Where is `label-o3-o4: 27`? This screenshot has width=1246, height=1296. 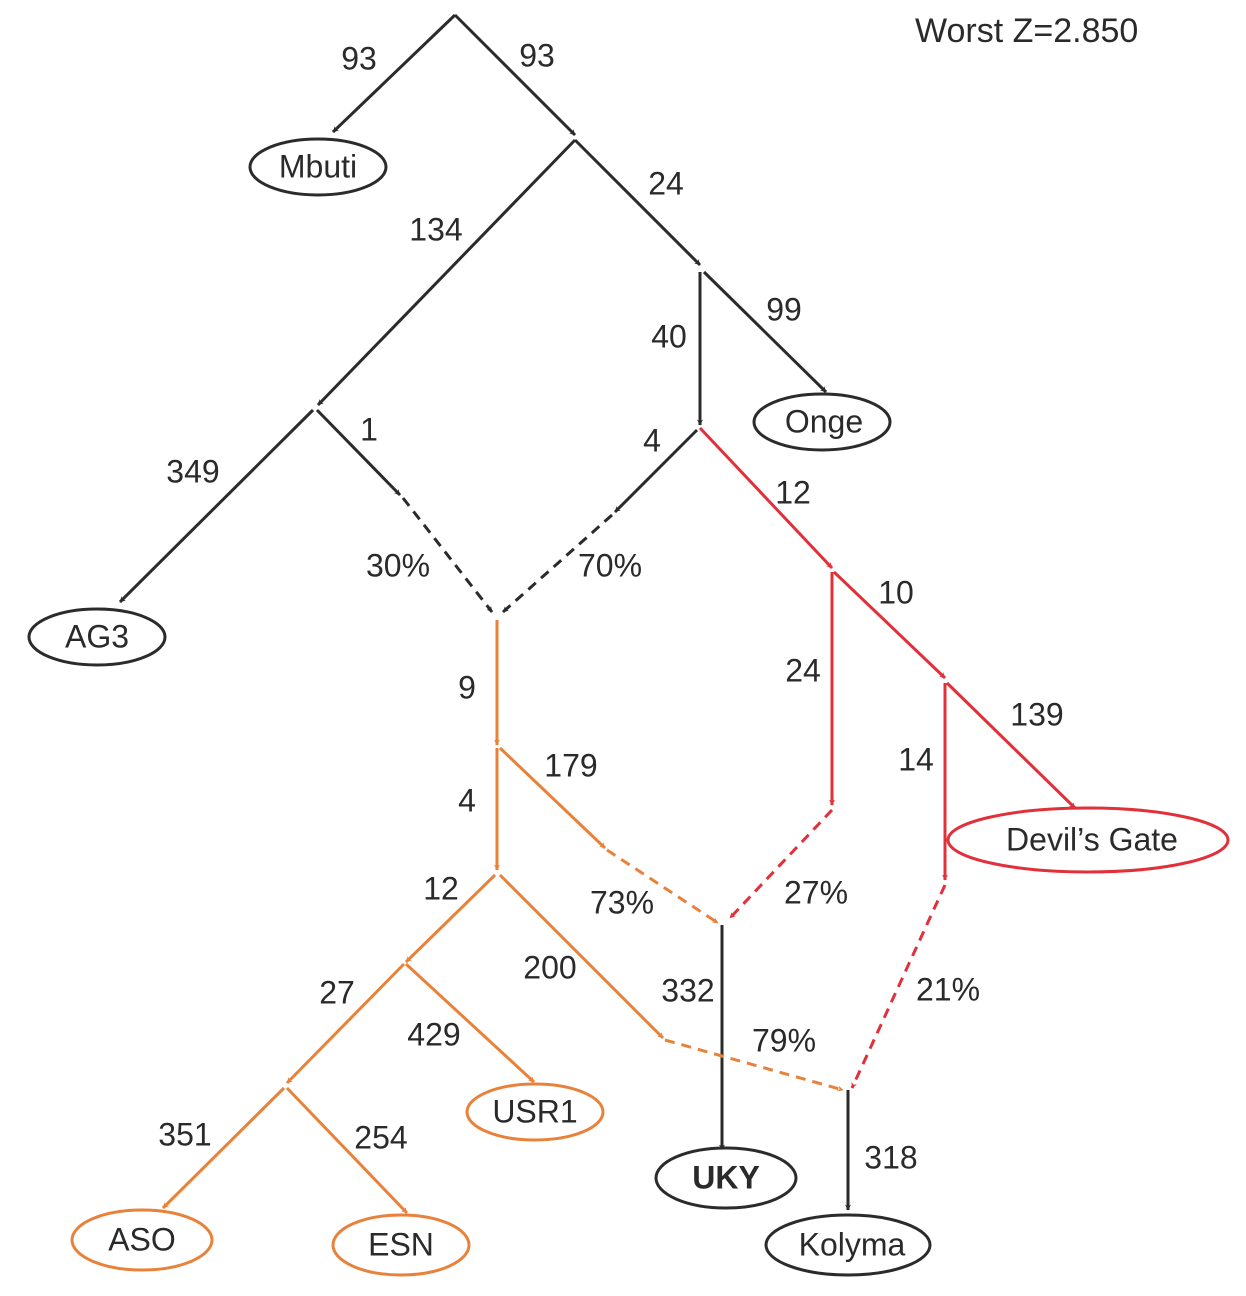
label-o3-o4: 27 is located at coordinates (337, 992).